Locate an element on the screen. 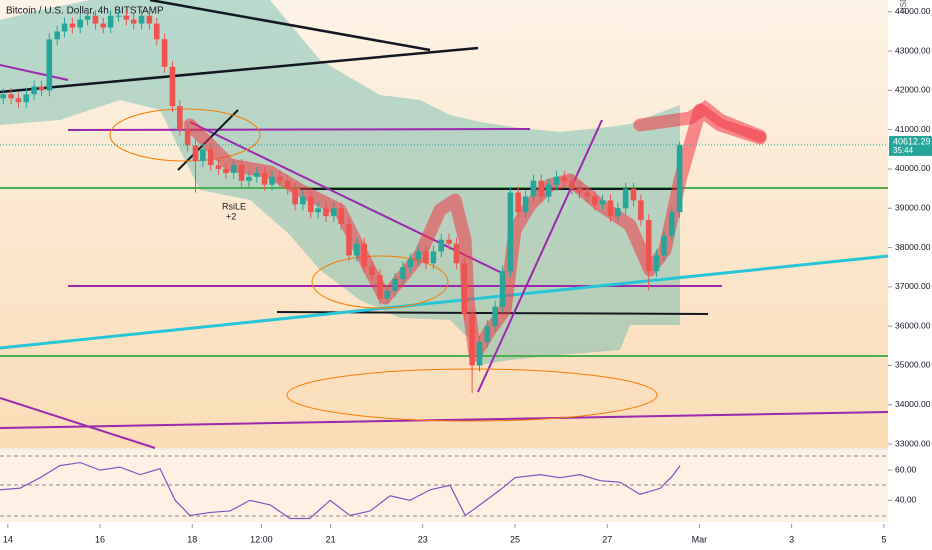  x-tick-label: 12:00 is located at coordinates (261, 539).